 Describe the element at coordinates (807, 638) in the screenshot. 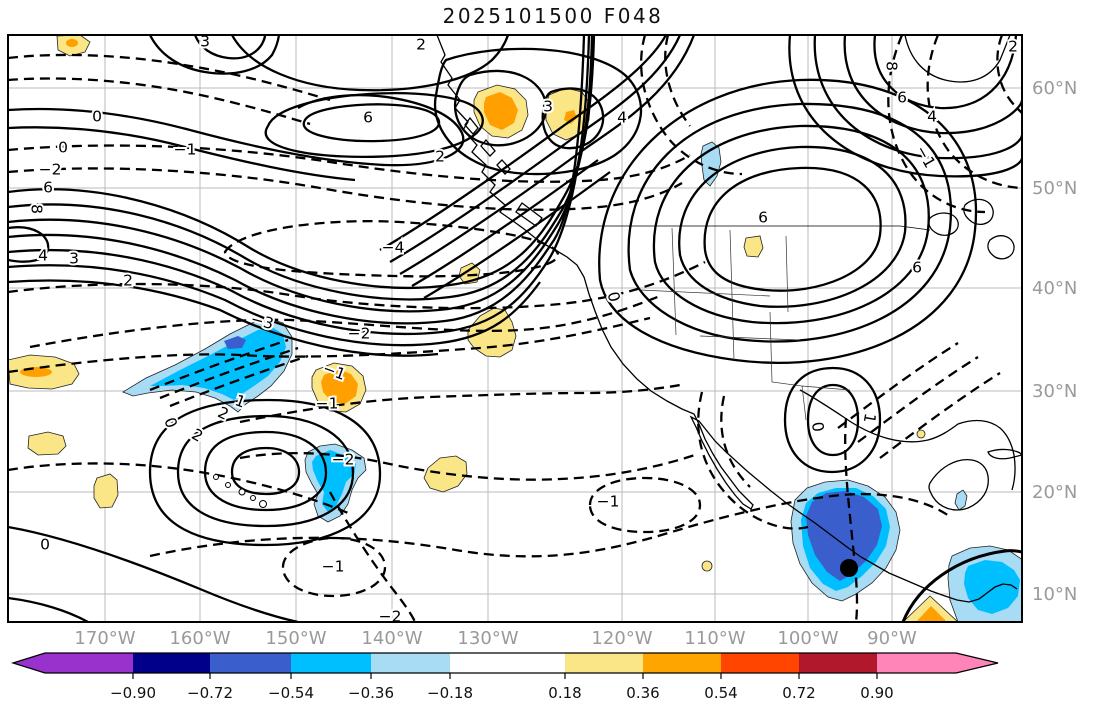

I see `lon-tick-label: 100°W` at that location.